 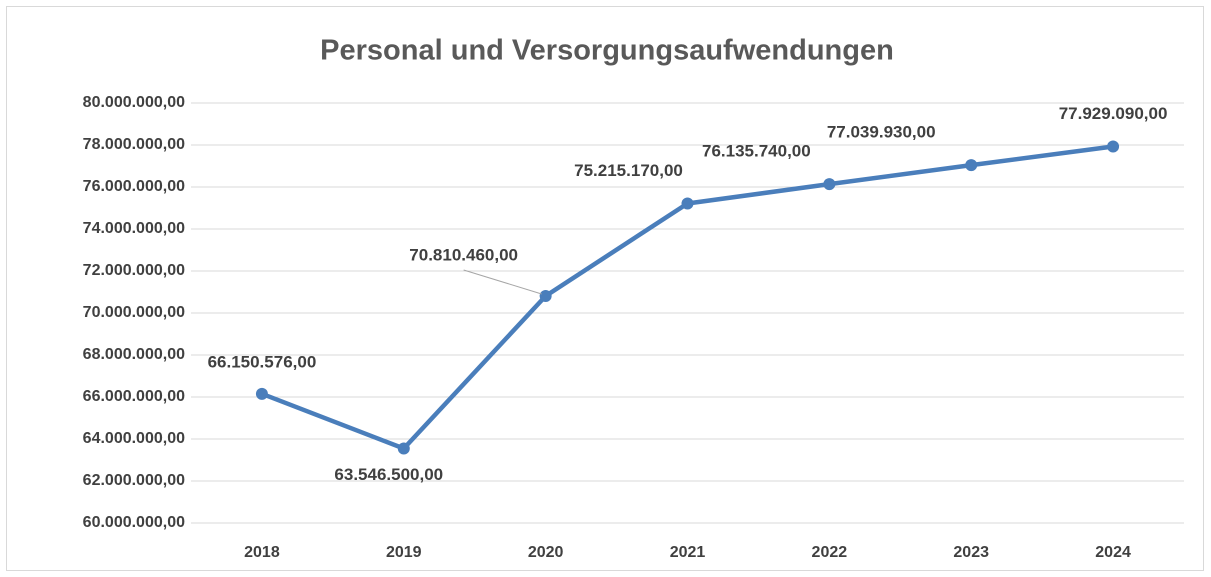 What do you see at coordinates (134, 396) in the screenshot?
I see `y-tick-label: 66.000.000,00` at bounding box center [134, 396].